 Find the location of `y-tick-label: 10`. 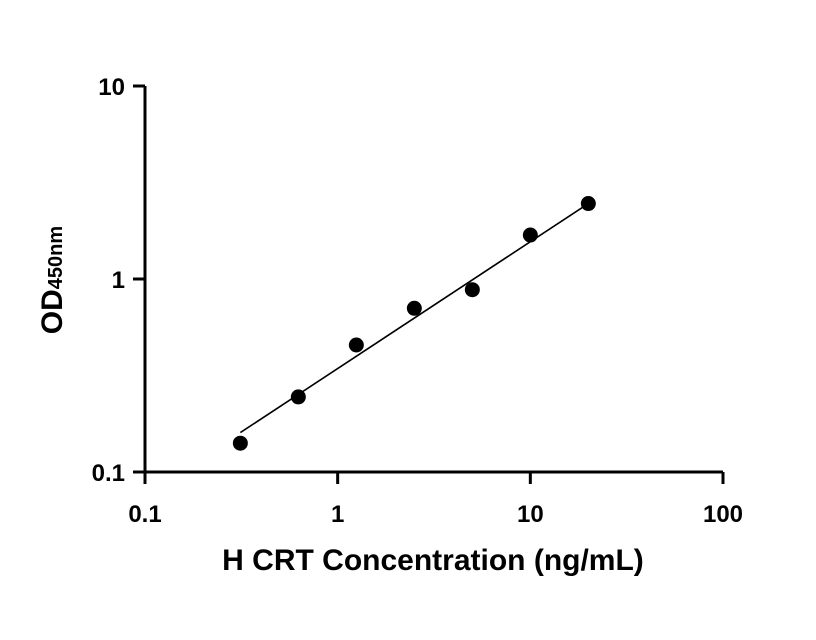

y-tick-label: 10 is located at coordinates (111, 87).